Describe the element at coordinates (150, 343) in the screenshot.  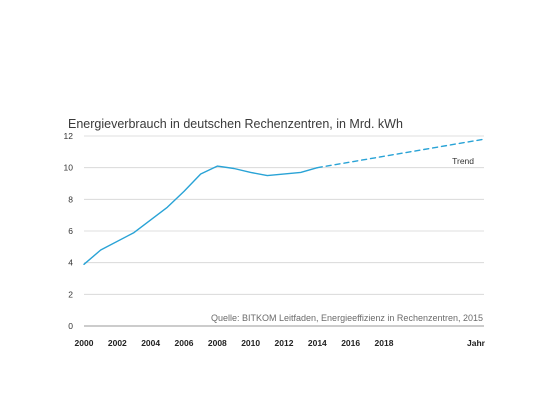
I see `x-tick-label: 2004` at that location.